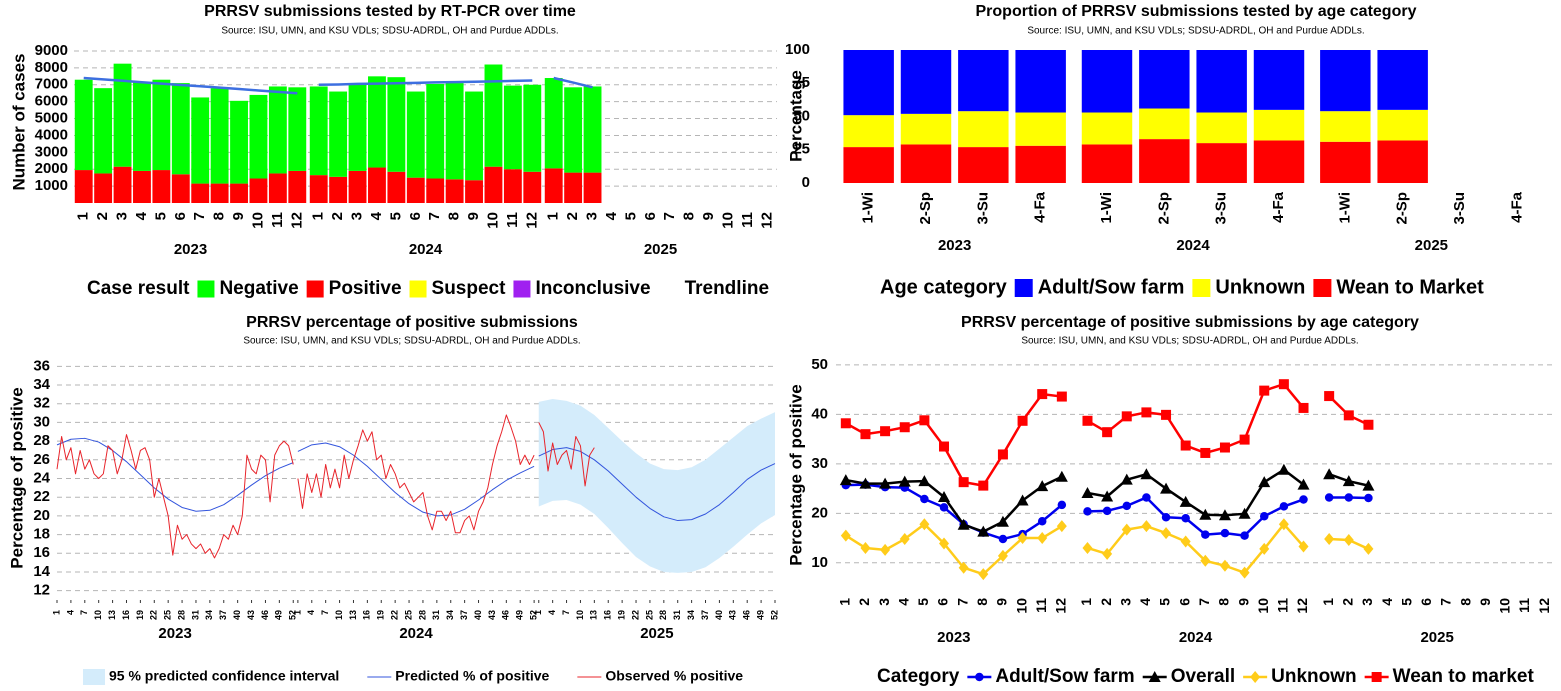  I want to click on x-tick-label: 28, so click(181, 615).